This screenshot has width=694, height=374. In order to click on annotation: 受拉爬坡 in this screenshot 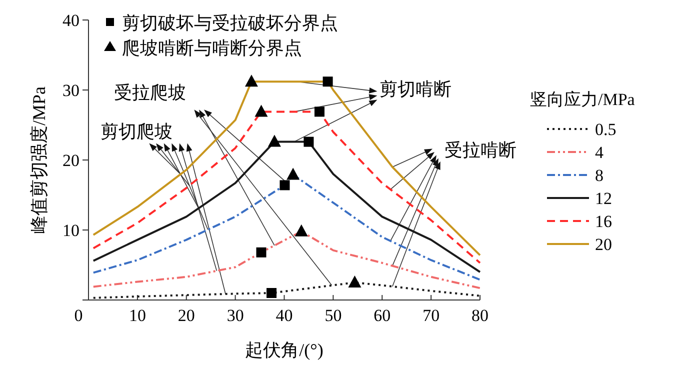, I will do `click(150, 92)`.